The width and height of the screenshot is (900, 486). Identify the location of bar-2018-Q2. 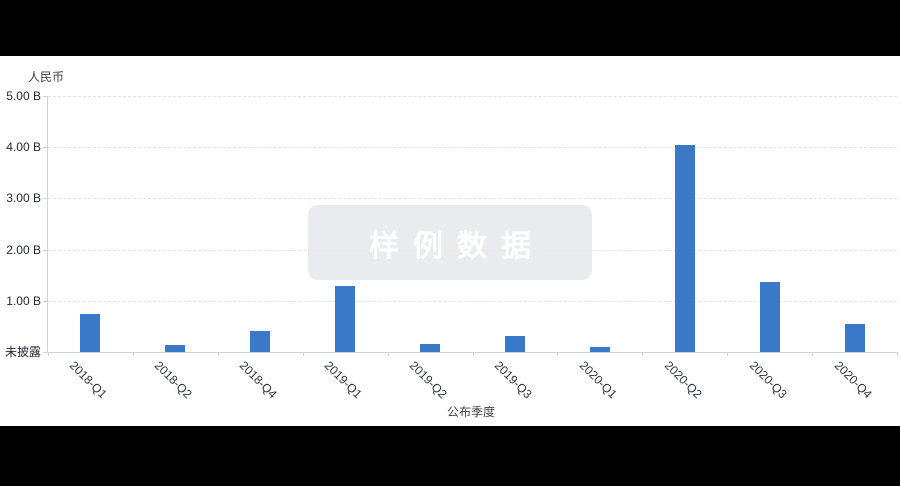
(175, 348).